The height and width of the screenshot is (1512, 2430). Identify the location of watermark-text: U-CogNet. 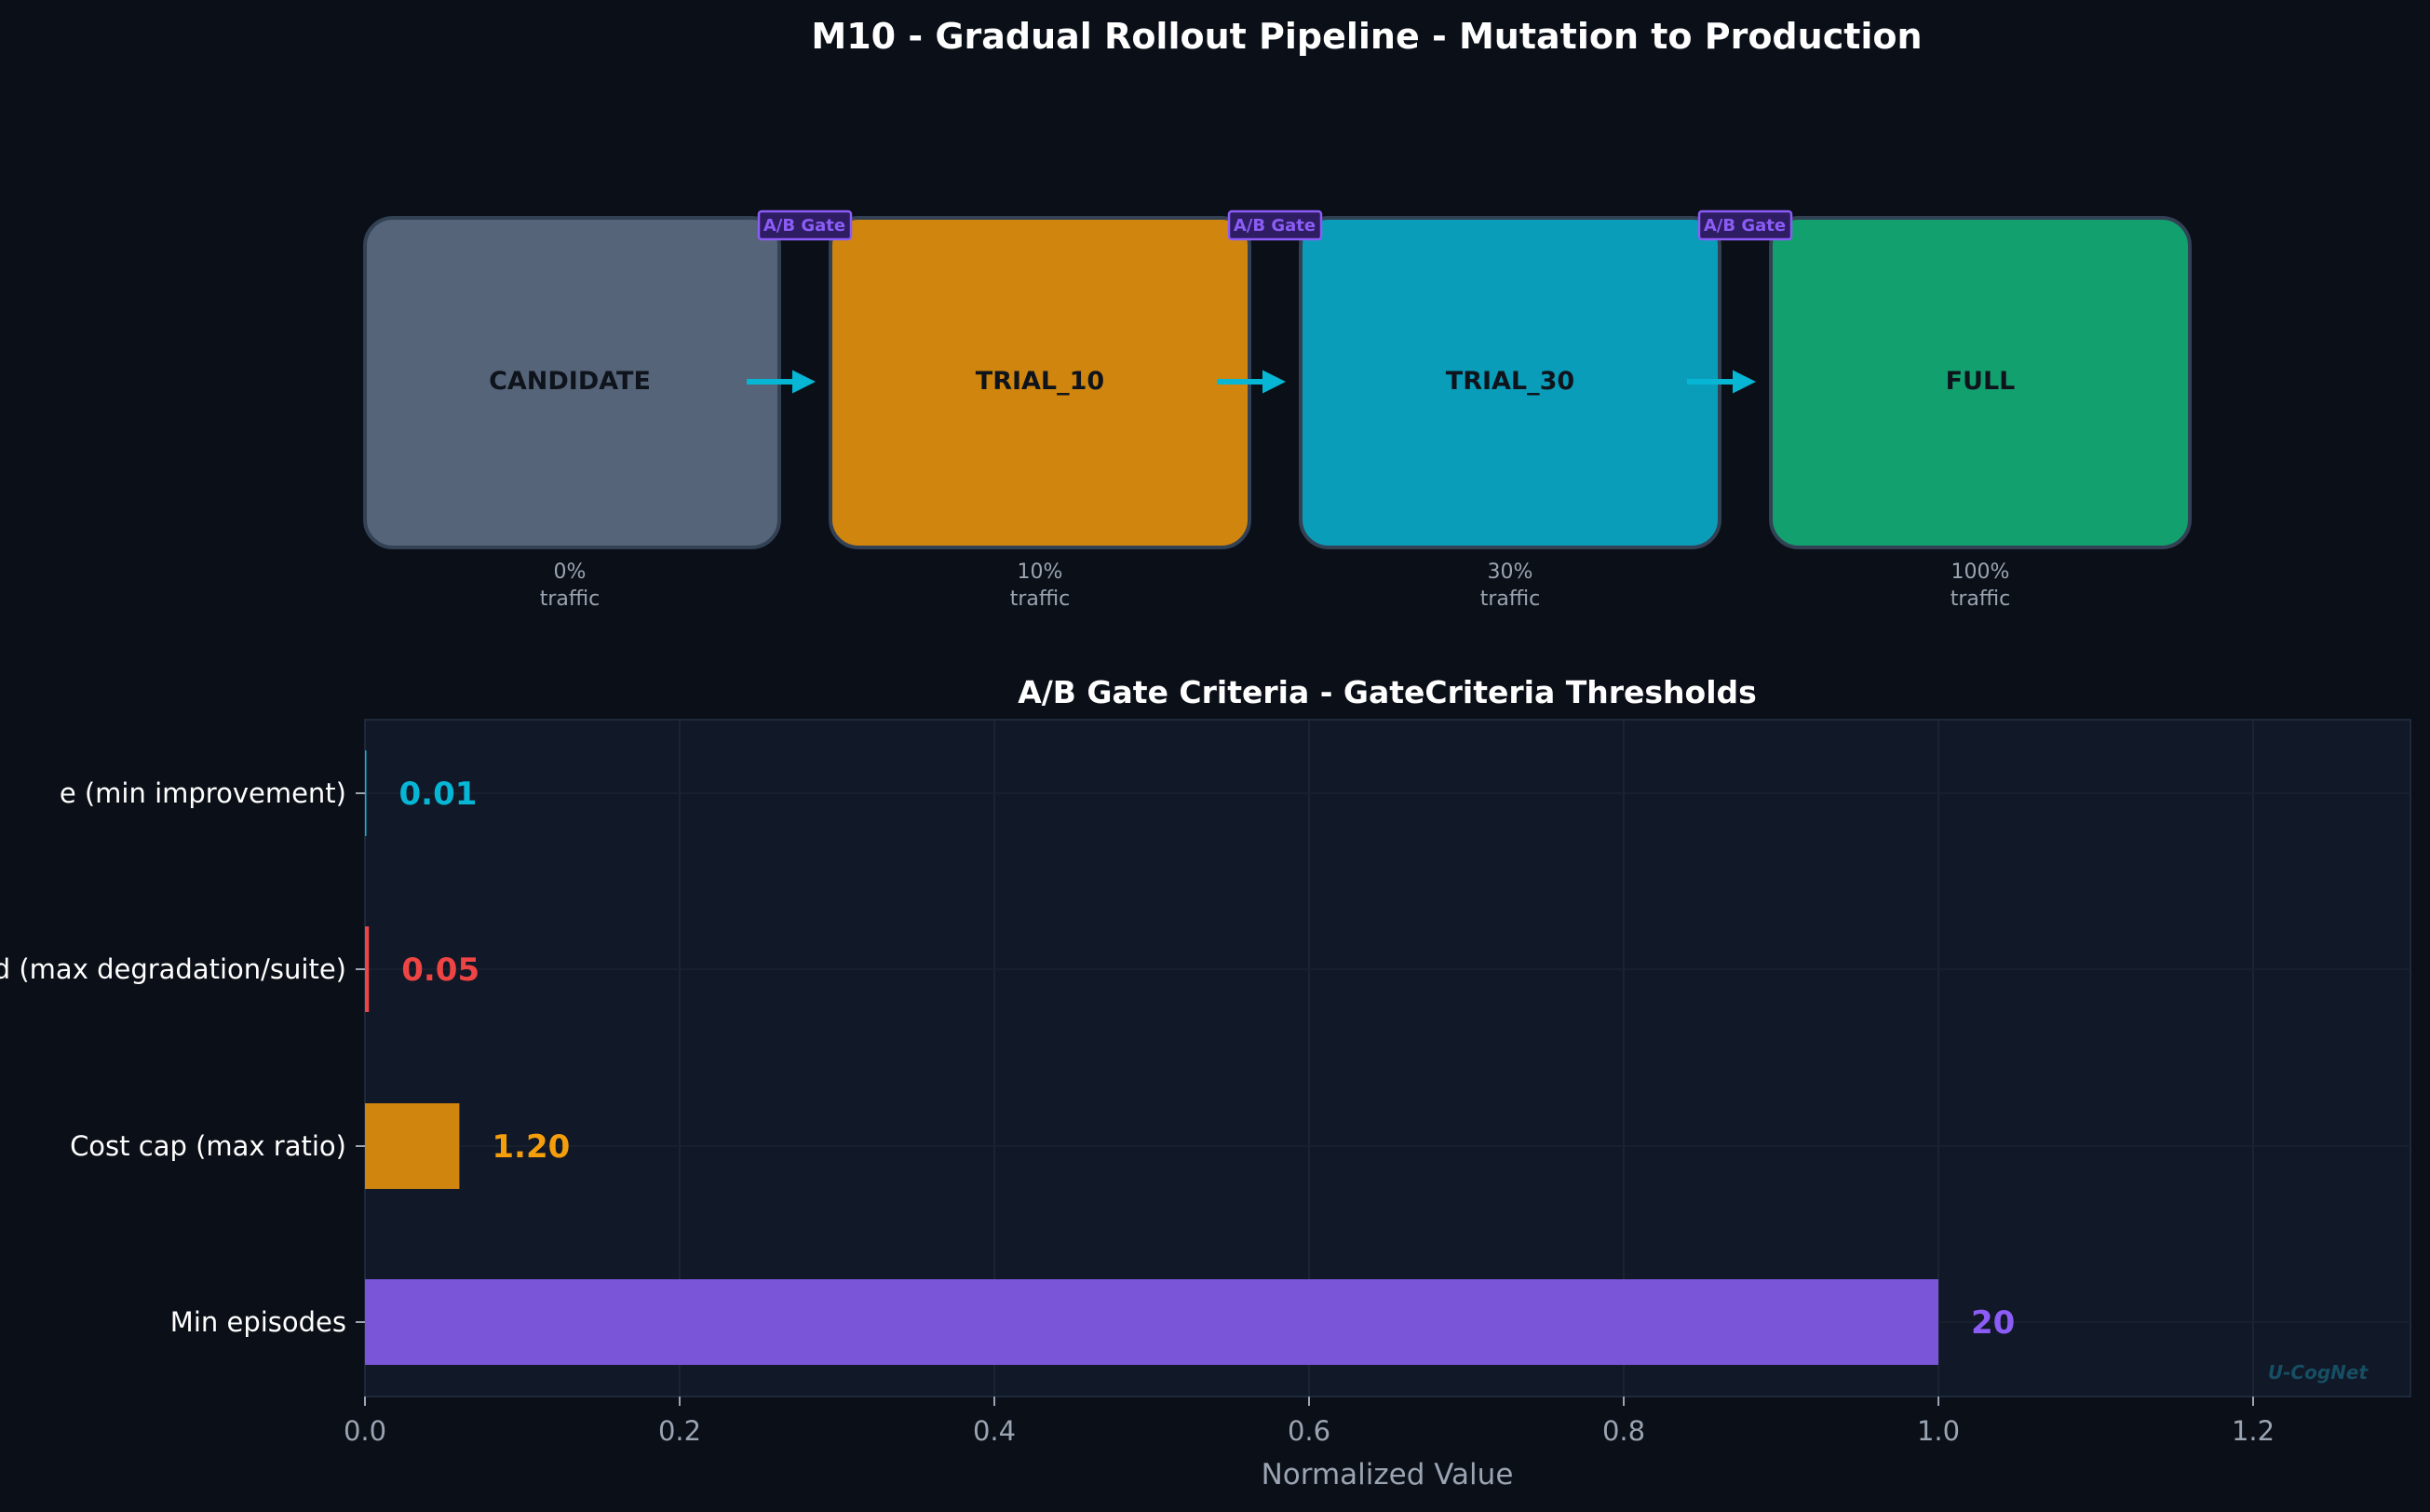
(2318, 1372).